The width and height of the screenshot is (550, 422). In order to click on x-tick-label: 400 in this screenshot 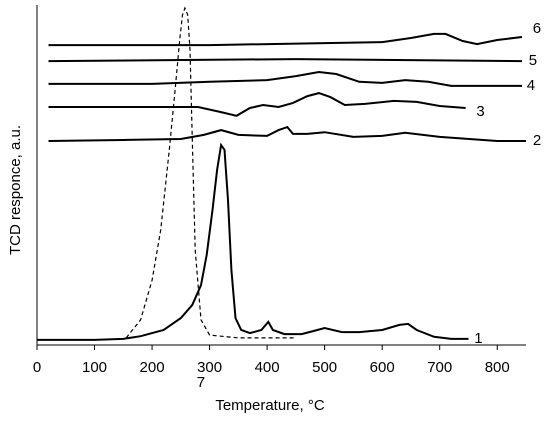, I will do `click(267, 367)`.